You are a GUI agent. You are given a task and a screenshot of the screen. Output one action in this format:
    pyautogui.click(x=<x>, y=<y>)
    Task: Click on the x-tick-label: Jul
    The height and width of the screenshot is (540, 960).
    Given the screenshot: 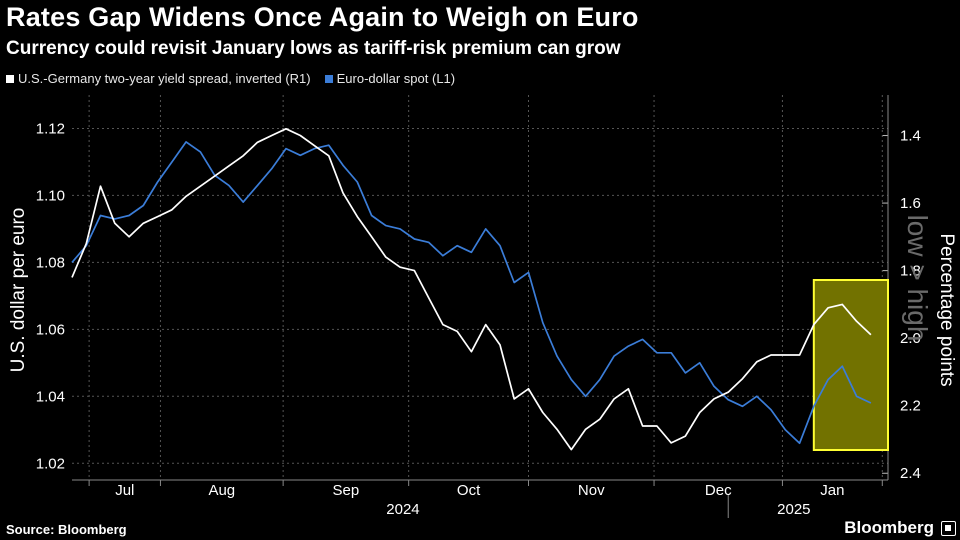 What is the action you would take?
    pyautogui.click(x=124, y=490)
    